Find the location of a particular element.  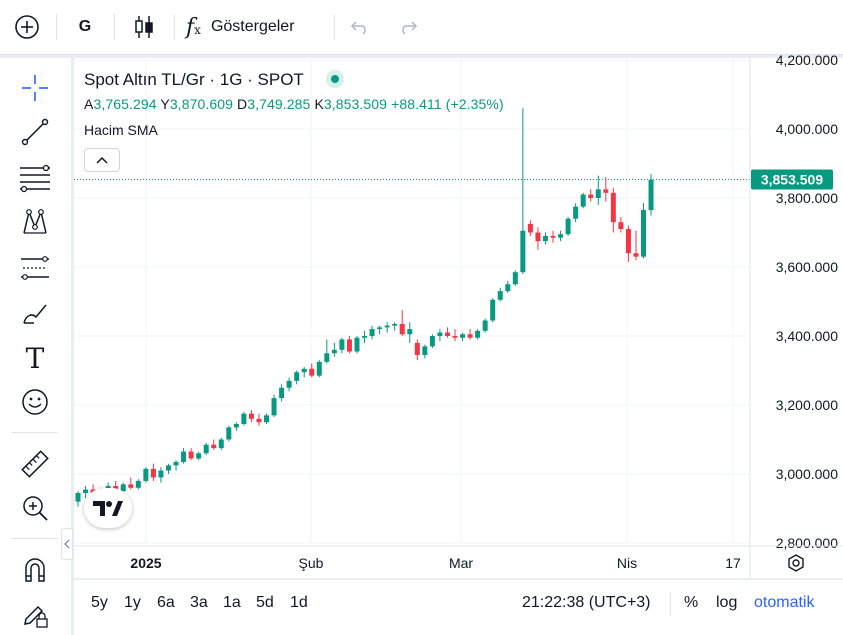

symbol-title: Spot Altın TL/Gr · 1G · SPOT is located at coordinates (214, 79).